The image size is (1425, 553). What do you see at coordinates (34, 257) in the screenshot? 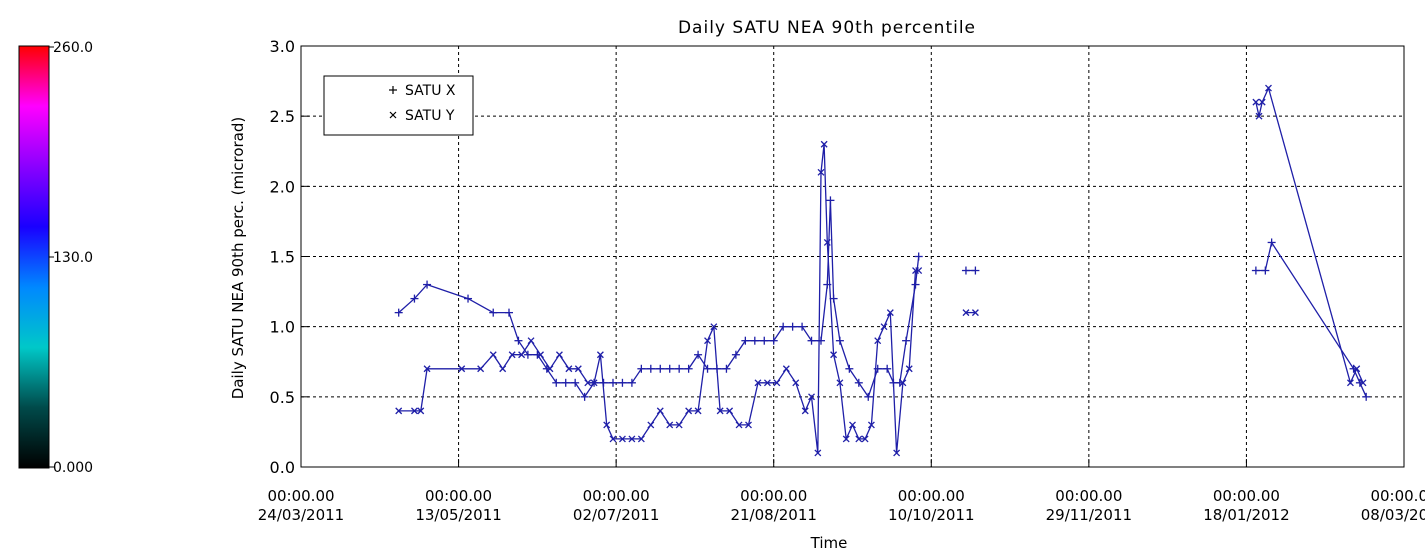
I see `colorbar-gradient` at bounding box center [34, 257].